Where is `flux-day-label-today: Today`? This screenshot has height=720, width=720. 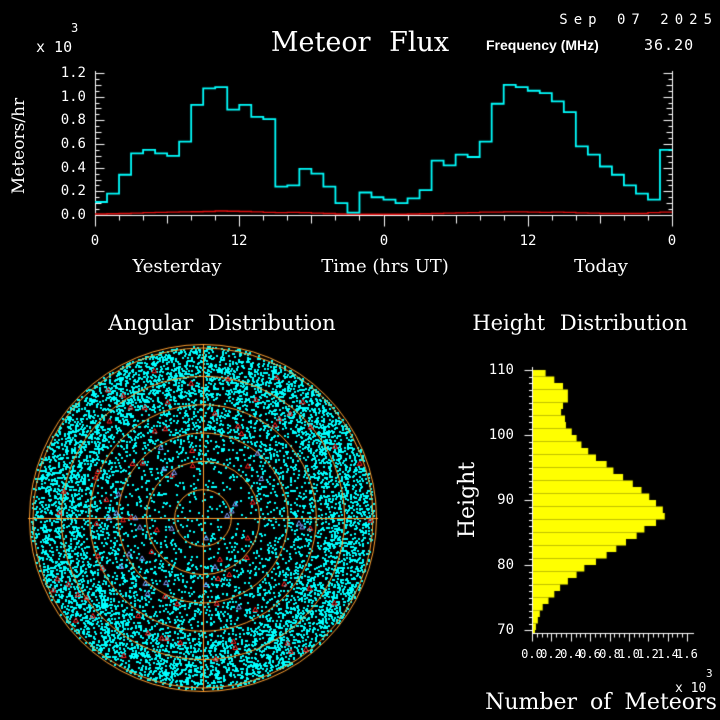
flux-day-label-today: Today is located at coordinates (601, 266).